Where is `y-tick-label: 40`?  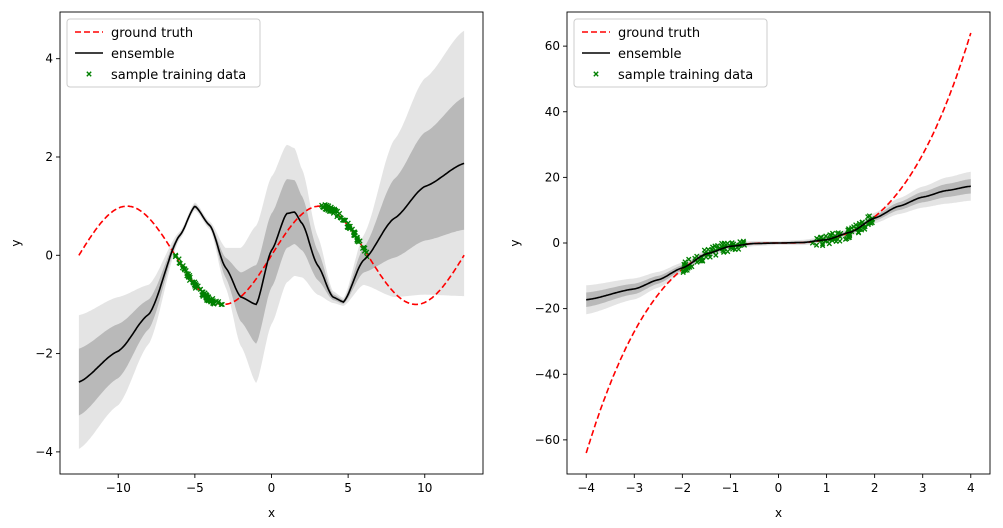 y-tick-label: 40 is located at coordinates (552, 112).